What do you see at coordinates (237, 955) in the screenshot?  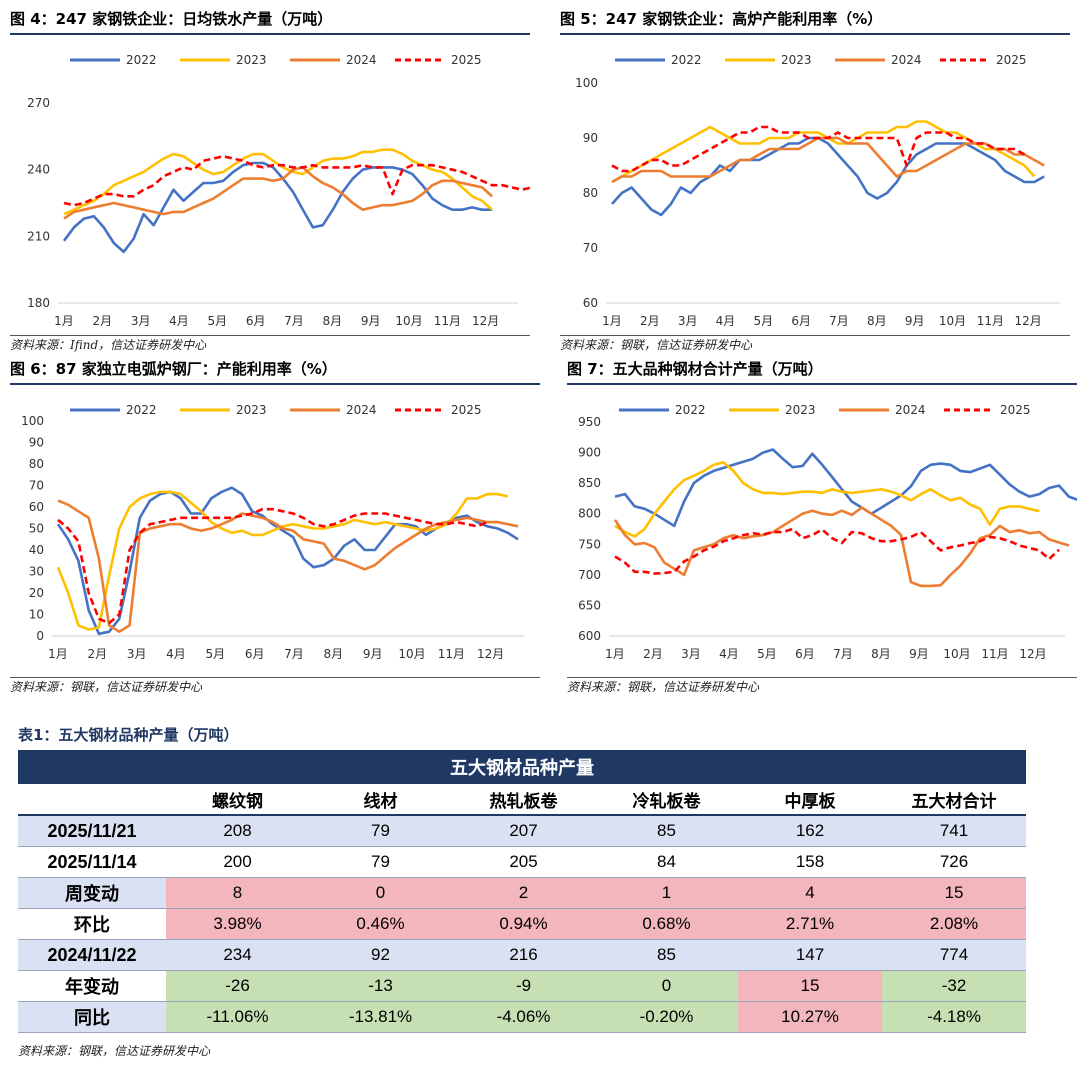 I see `table-cell: 234` at bounding box center [237, 955].